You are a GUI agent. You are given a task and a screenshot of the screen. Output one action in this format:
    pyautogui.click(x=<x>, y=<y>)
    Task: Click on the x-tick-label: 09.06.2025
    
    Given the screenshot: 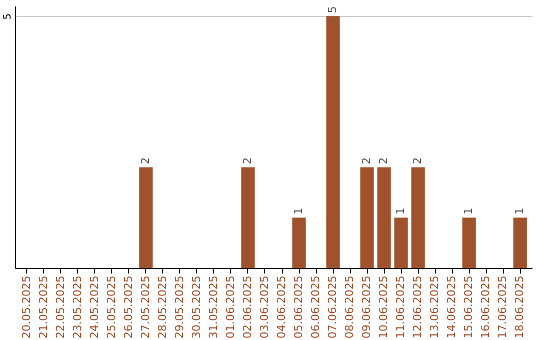 What is the action you would take?
    pyautogui.click(x=367, y=307)
    